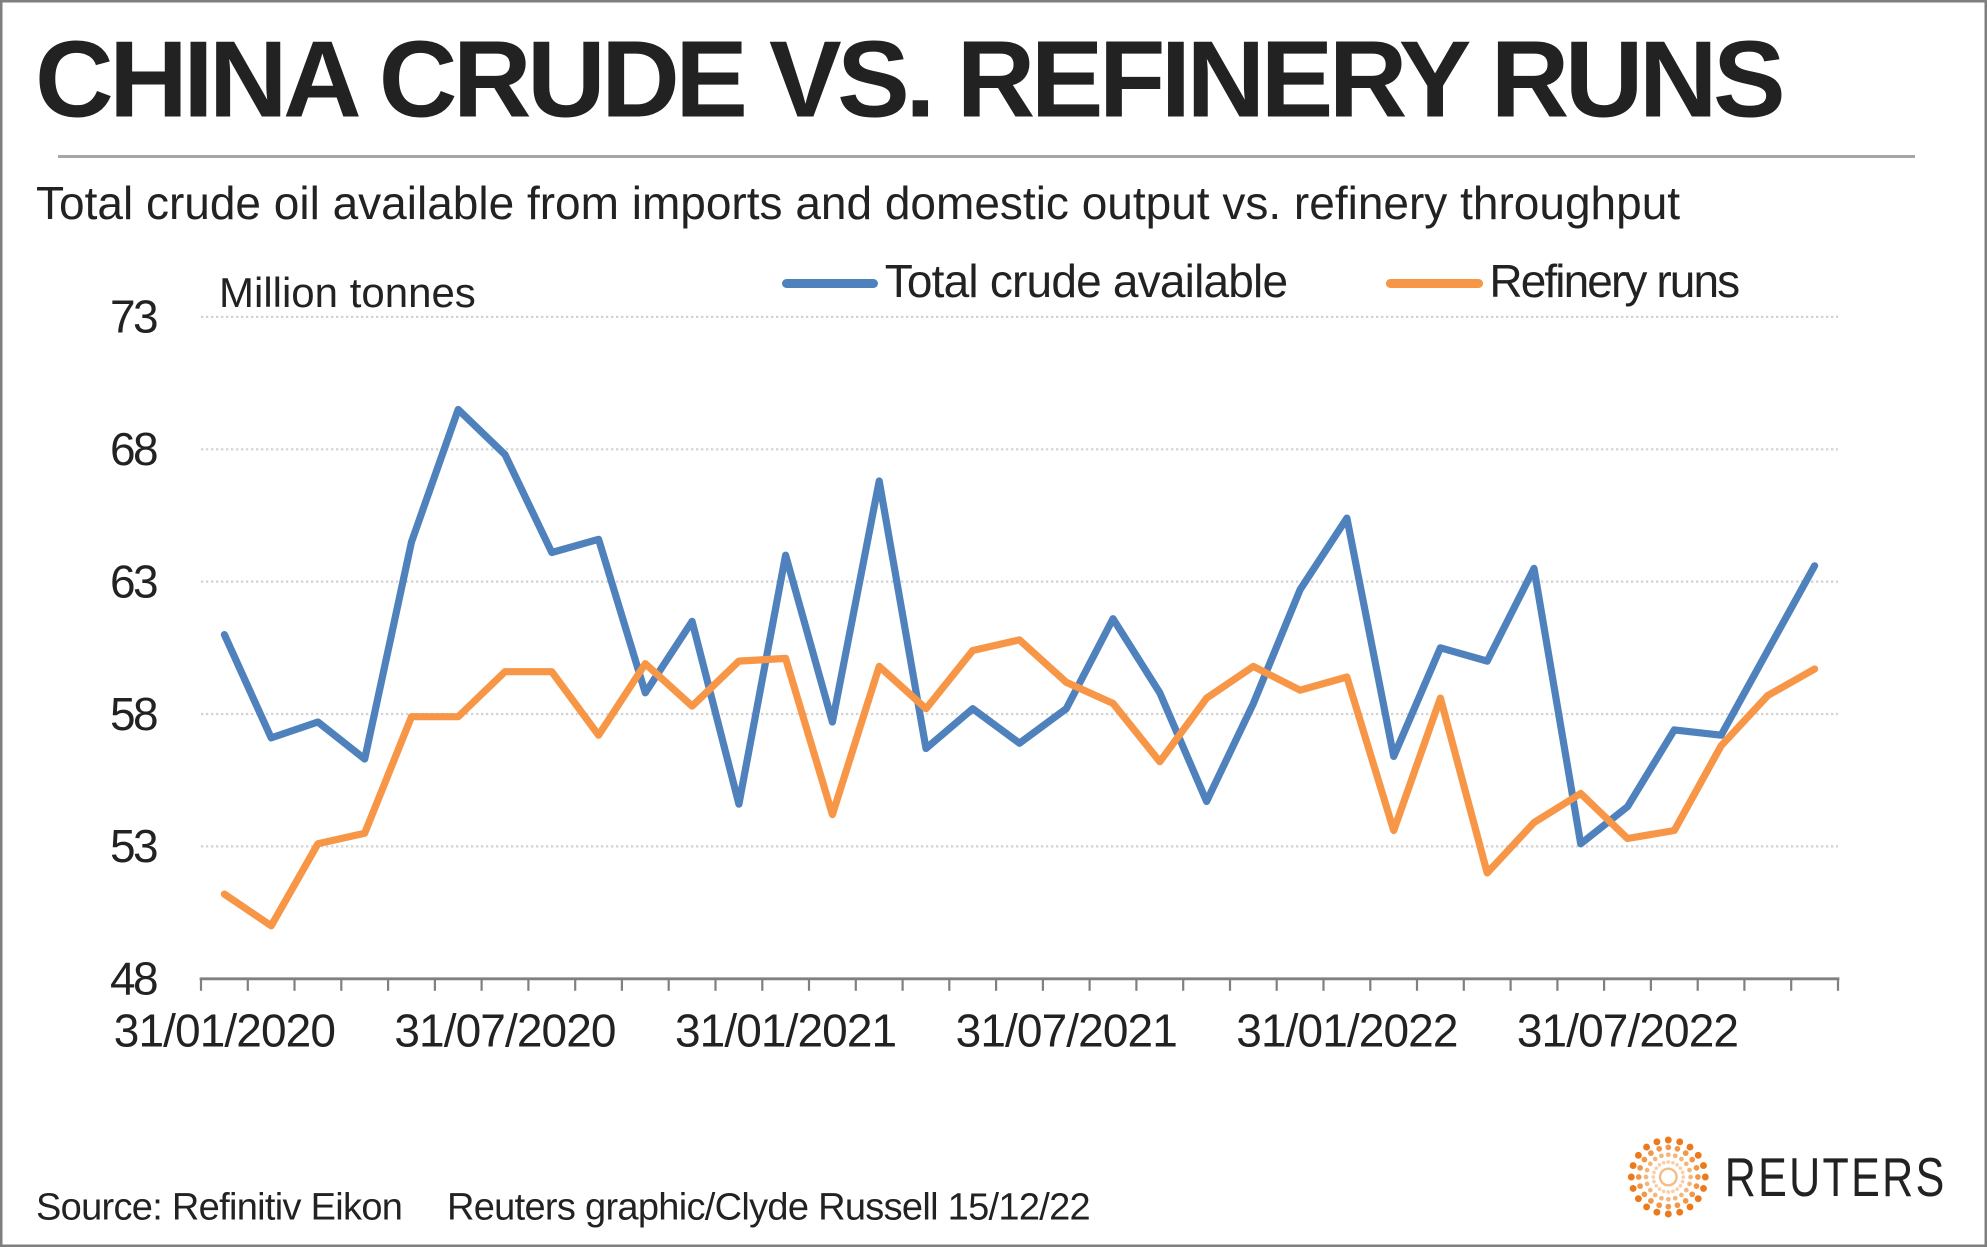 The height and width of the screenshot is (1247, 1987). Describe the element at coordinates (1066, 1030) in the screenshot. I see `svg-text: 31/07/2021` at that location.